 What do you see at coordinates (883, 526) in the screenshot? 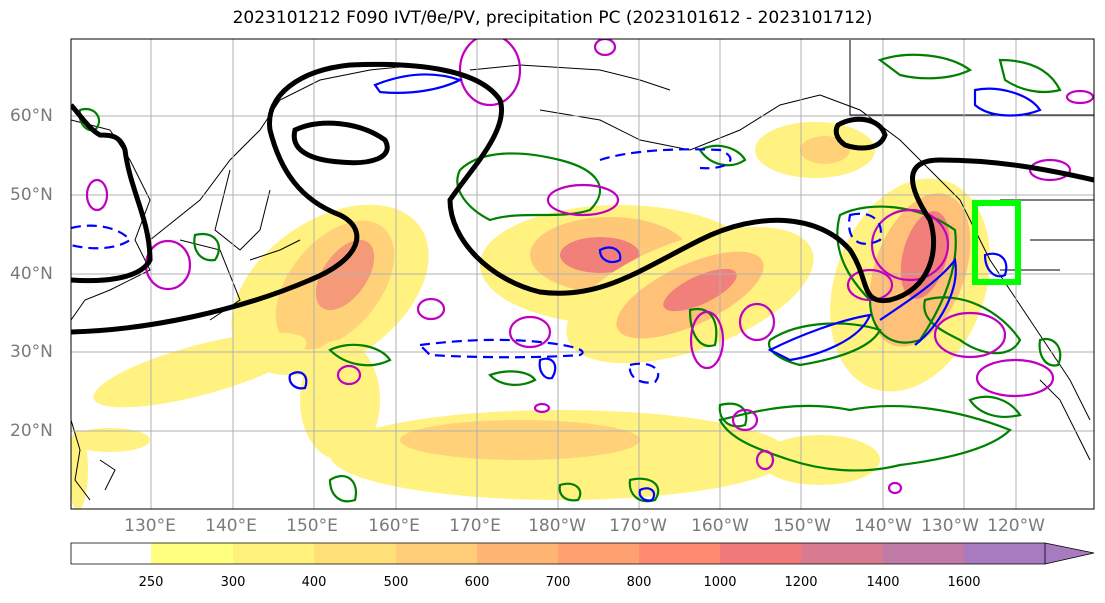
I see `lon-label: 140°W` at bounding box center [883, 526].